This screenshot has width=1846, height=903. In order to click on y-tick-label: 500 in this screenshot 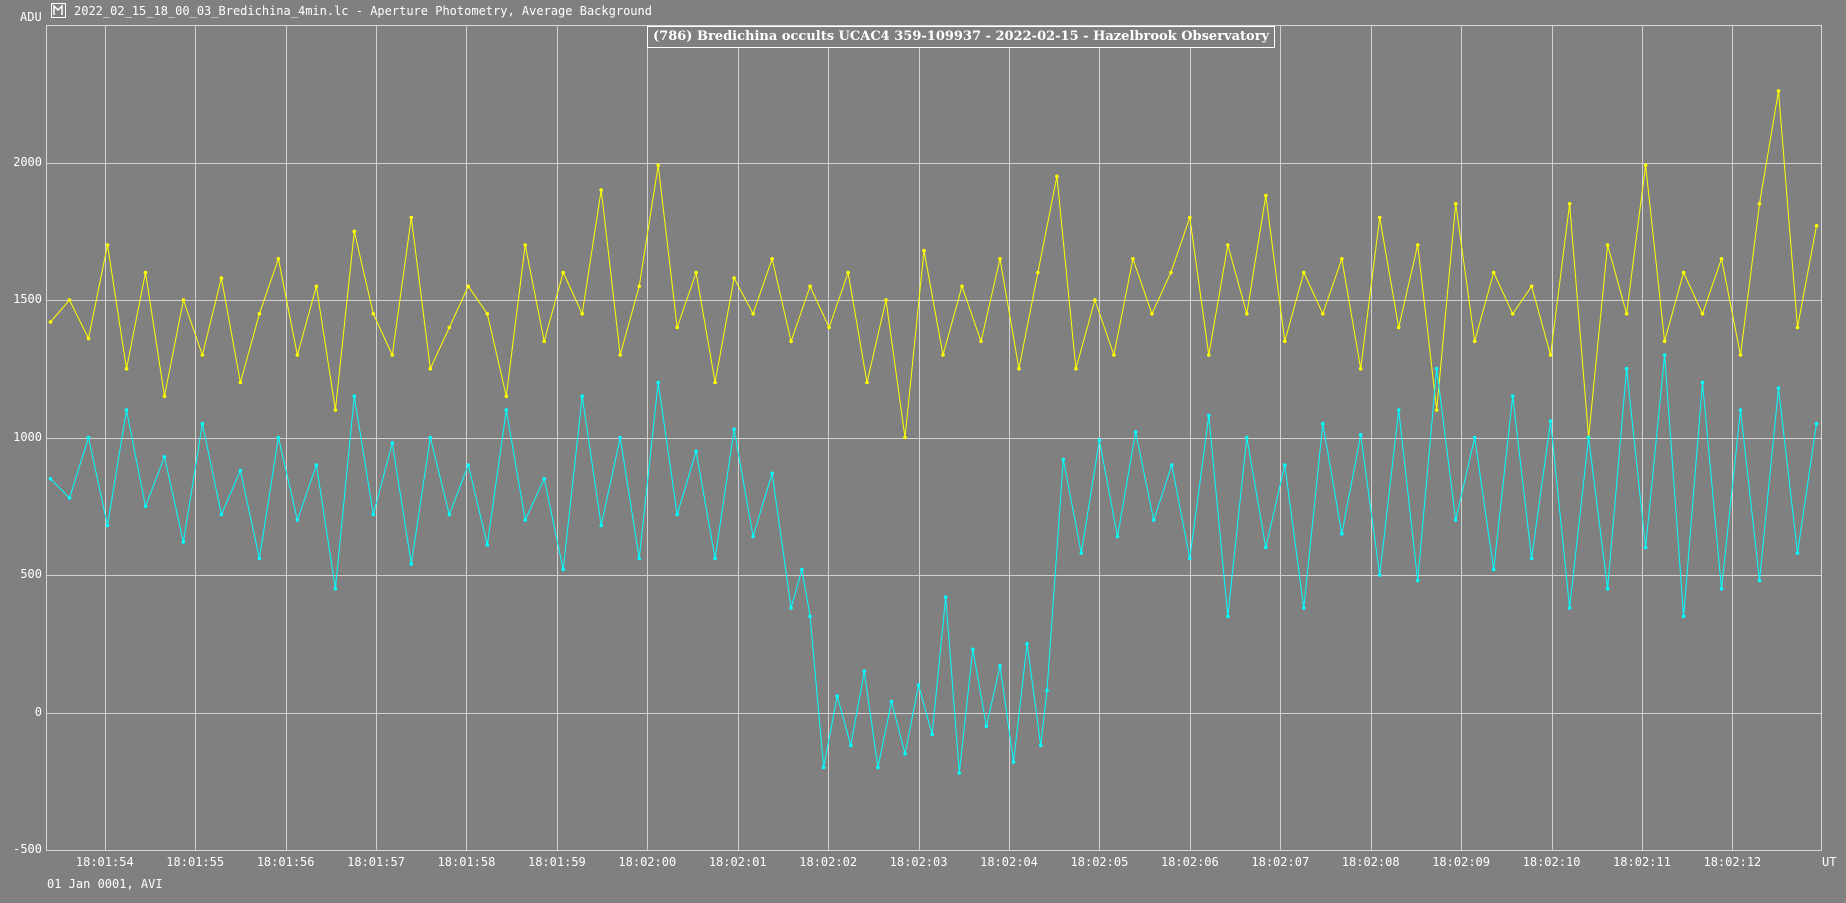, I will do `click(31, 574)`.